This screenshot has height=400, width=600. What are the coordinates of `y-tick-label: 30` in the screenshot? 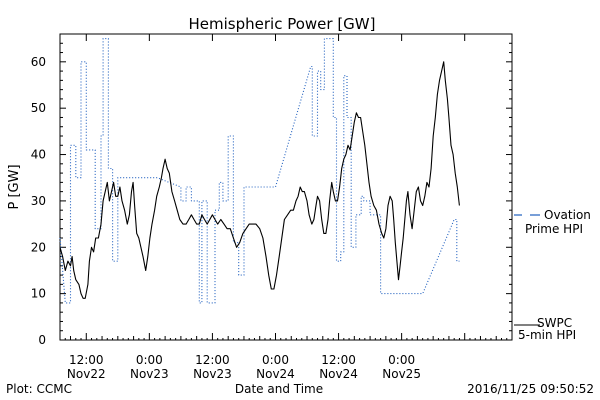 It's located at (38, 201).